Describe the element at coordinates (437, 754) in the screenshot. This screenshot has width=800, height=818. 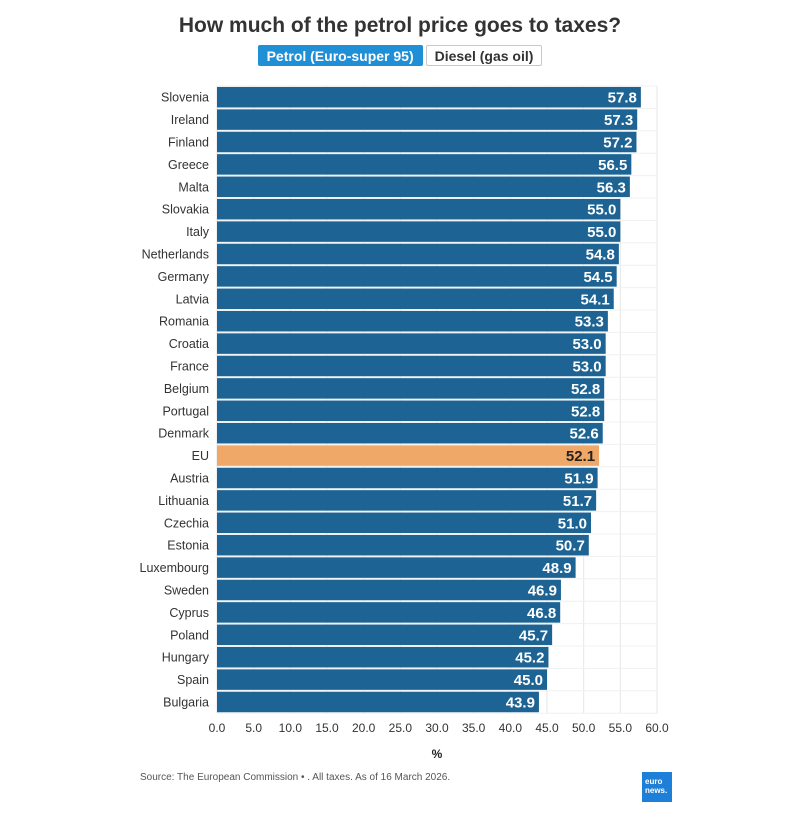
I see `x-axis-label: %` at that location.